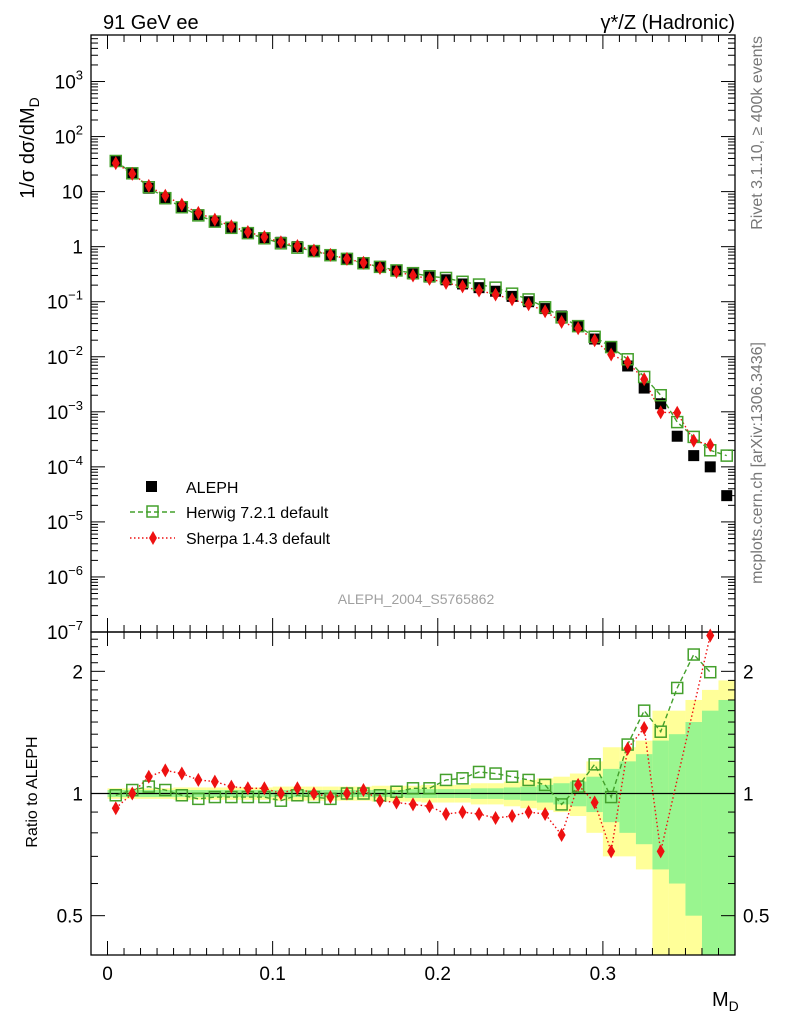 Image resolution: width=786 pixels, height=1024 pixels. I want to click on svg-text: MD, so click(725, 1001).